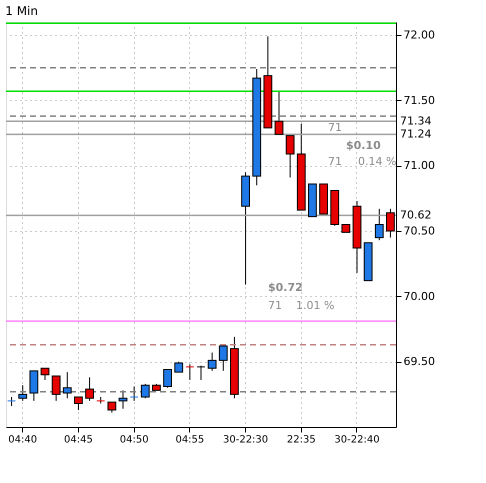  I want to click on x-tick-label: 30-22:40, so click(357, 440).